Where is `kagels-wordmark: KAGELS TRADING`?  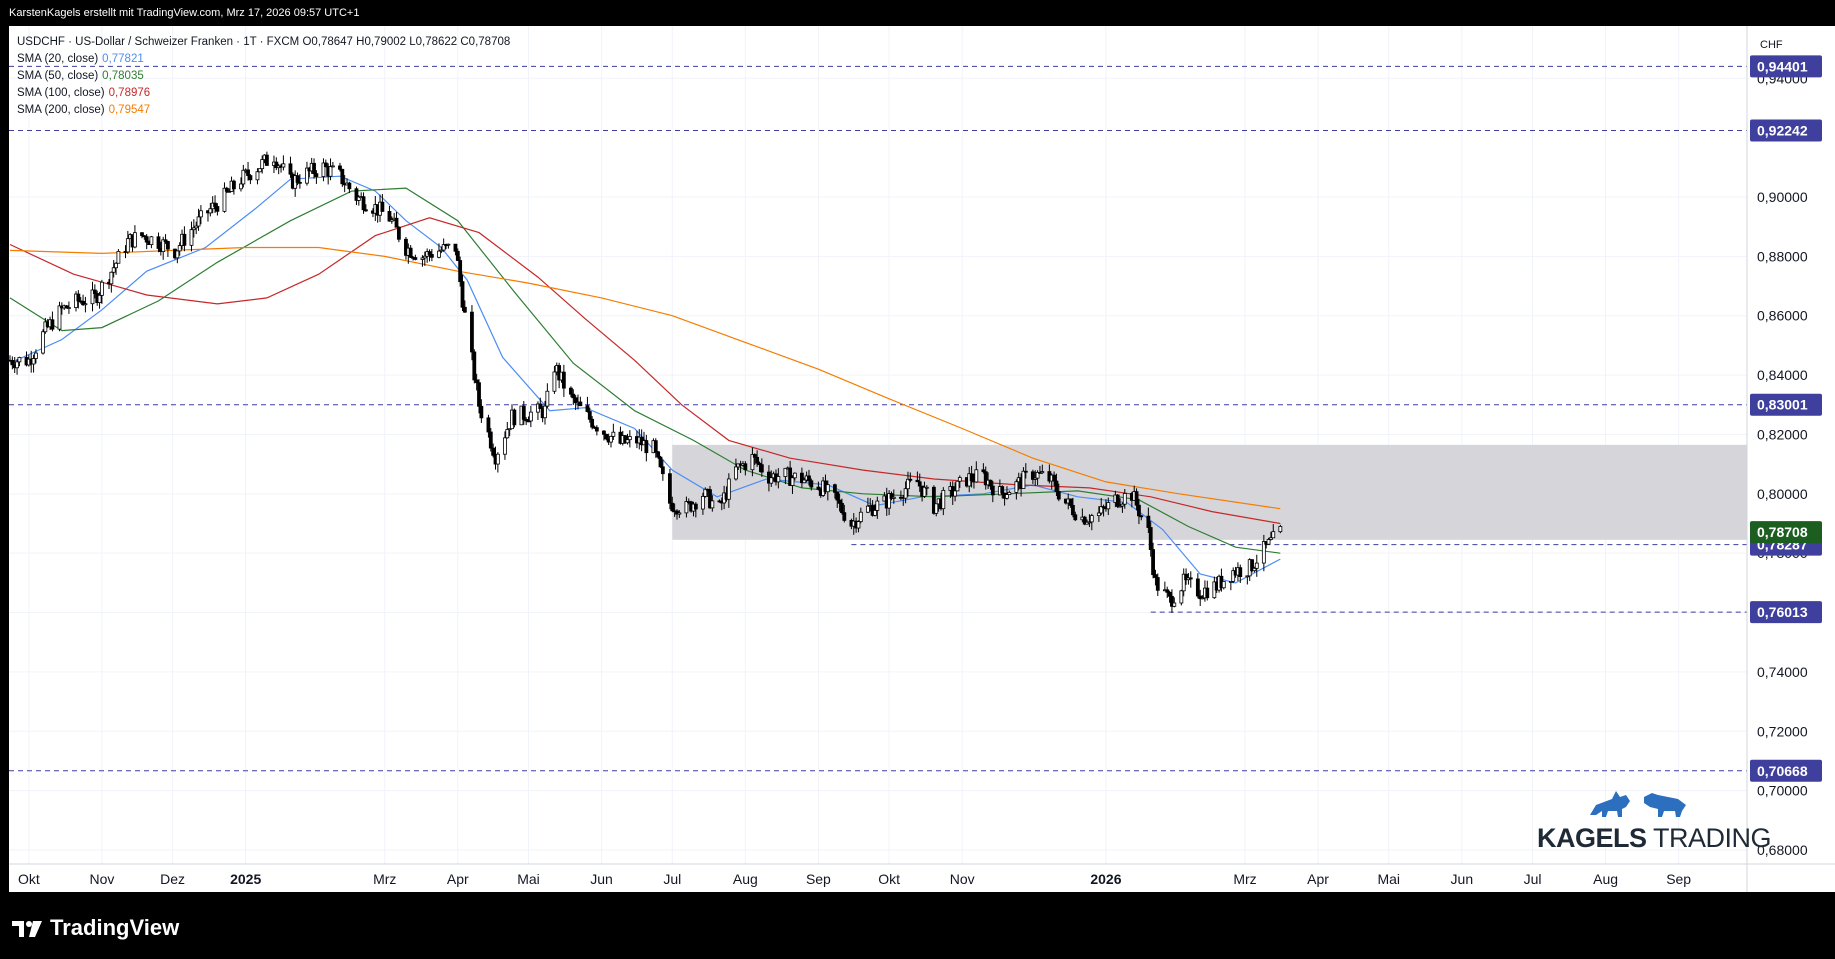 kagels-wordmark: KAGELS TRADING is located at coordinates (1654, 838).